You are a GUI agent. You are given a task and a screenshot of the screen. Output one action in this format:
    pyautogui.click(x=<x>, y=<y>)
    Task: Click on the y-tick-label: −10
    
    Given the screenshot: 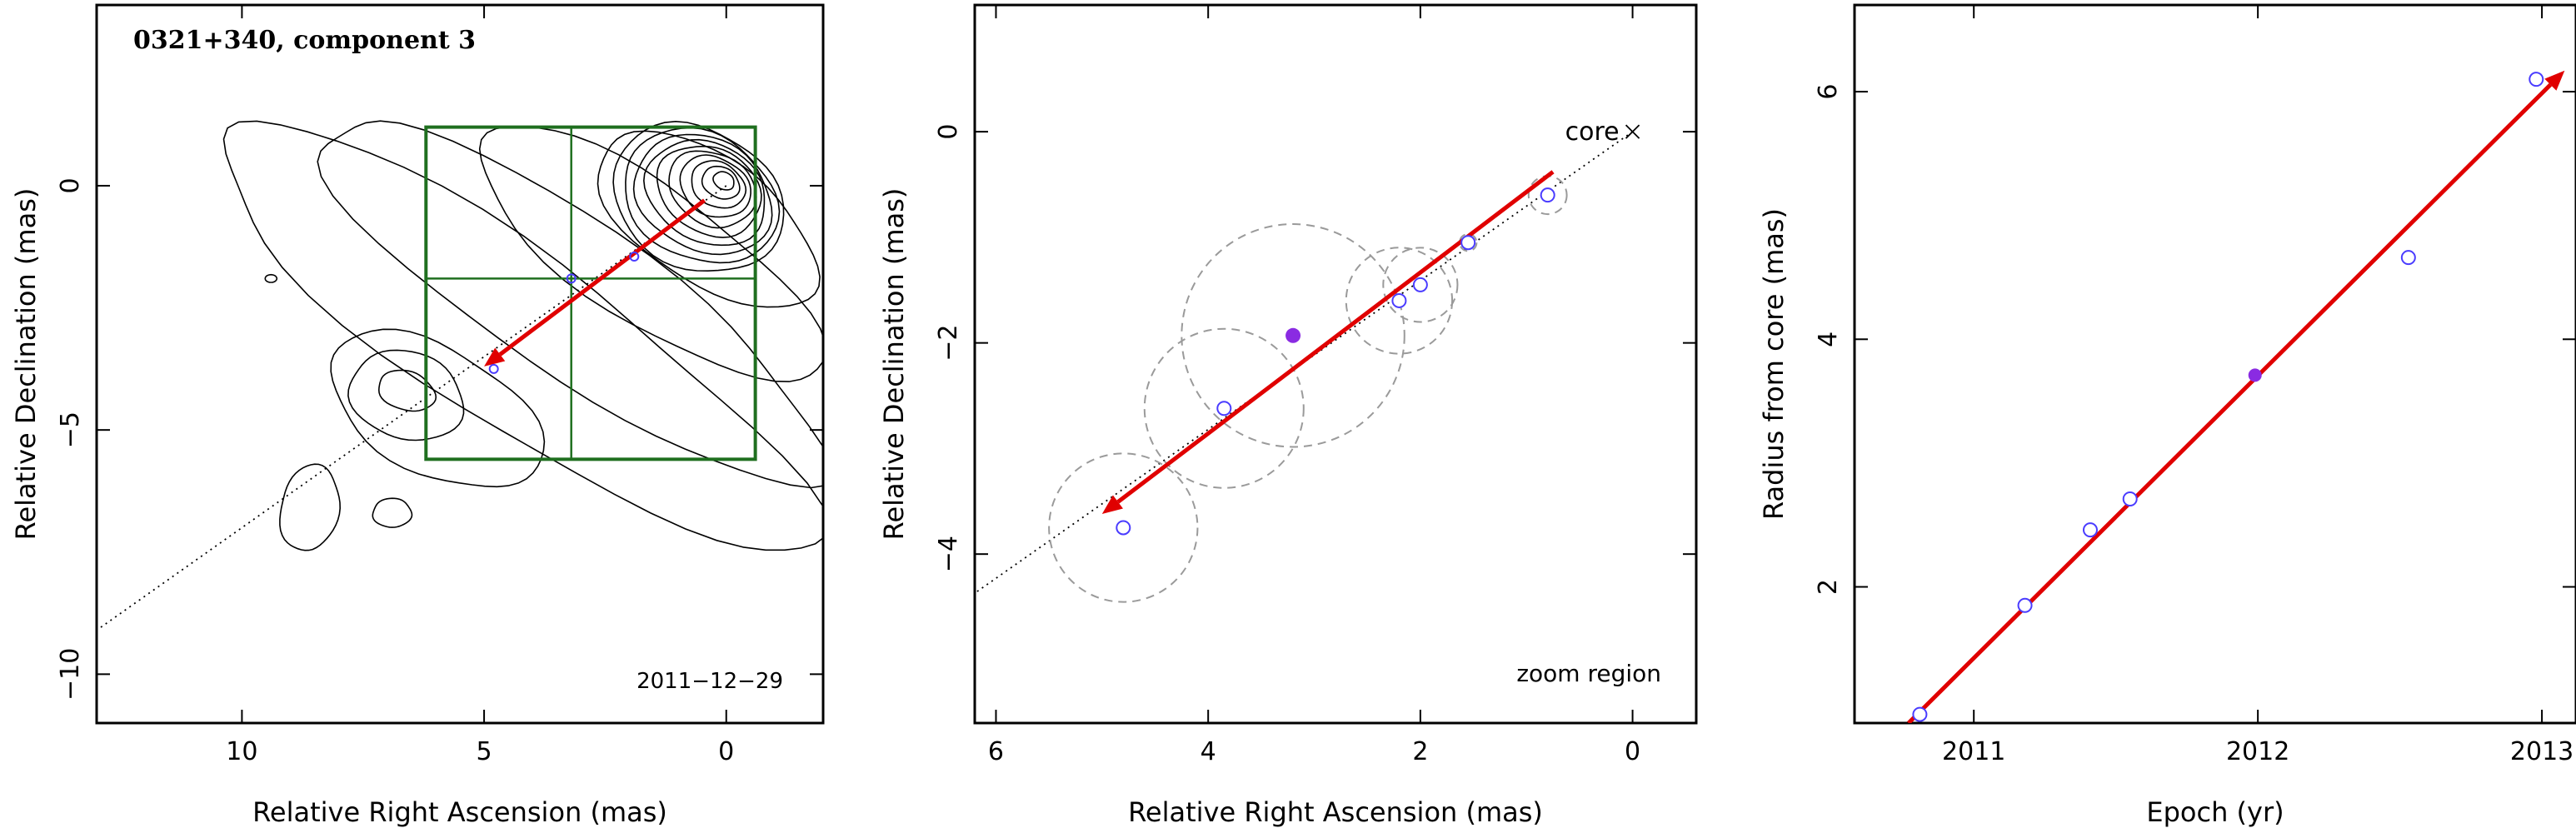 What is the action you would take?
    pyautogui.click(x=70, y=674)
    